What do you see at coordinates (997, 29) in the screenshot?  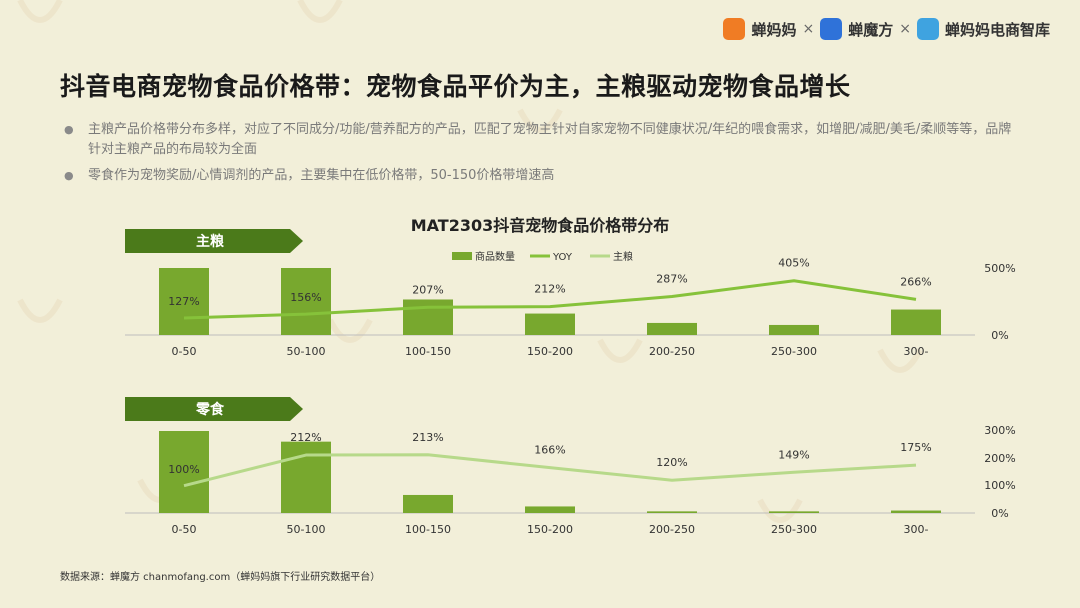 I see `brand-zhiku: 蝉妈妈电商智库` at bounding box center [997, 29].